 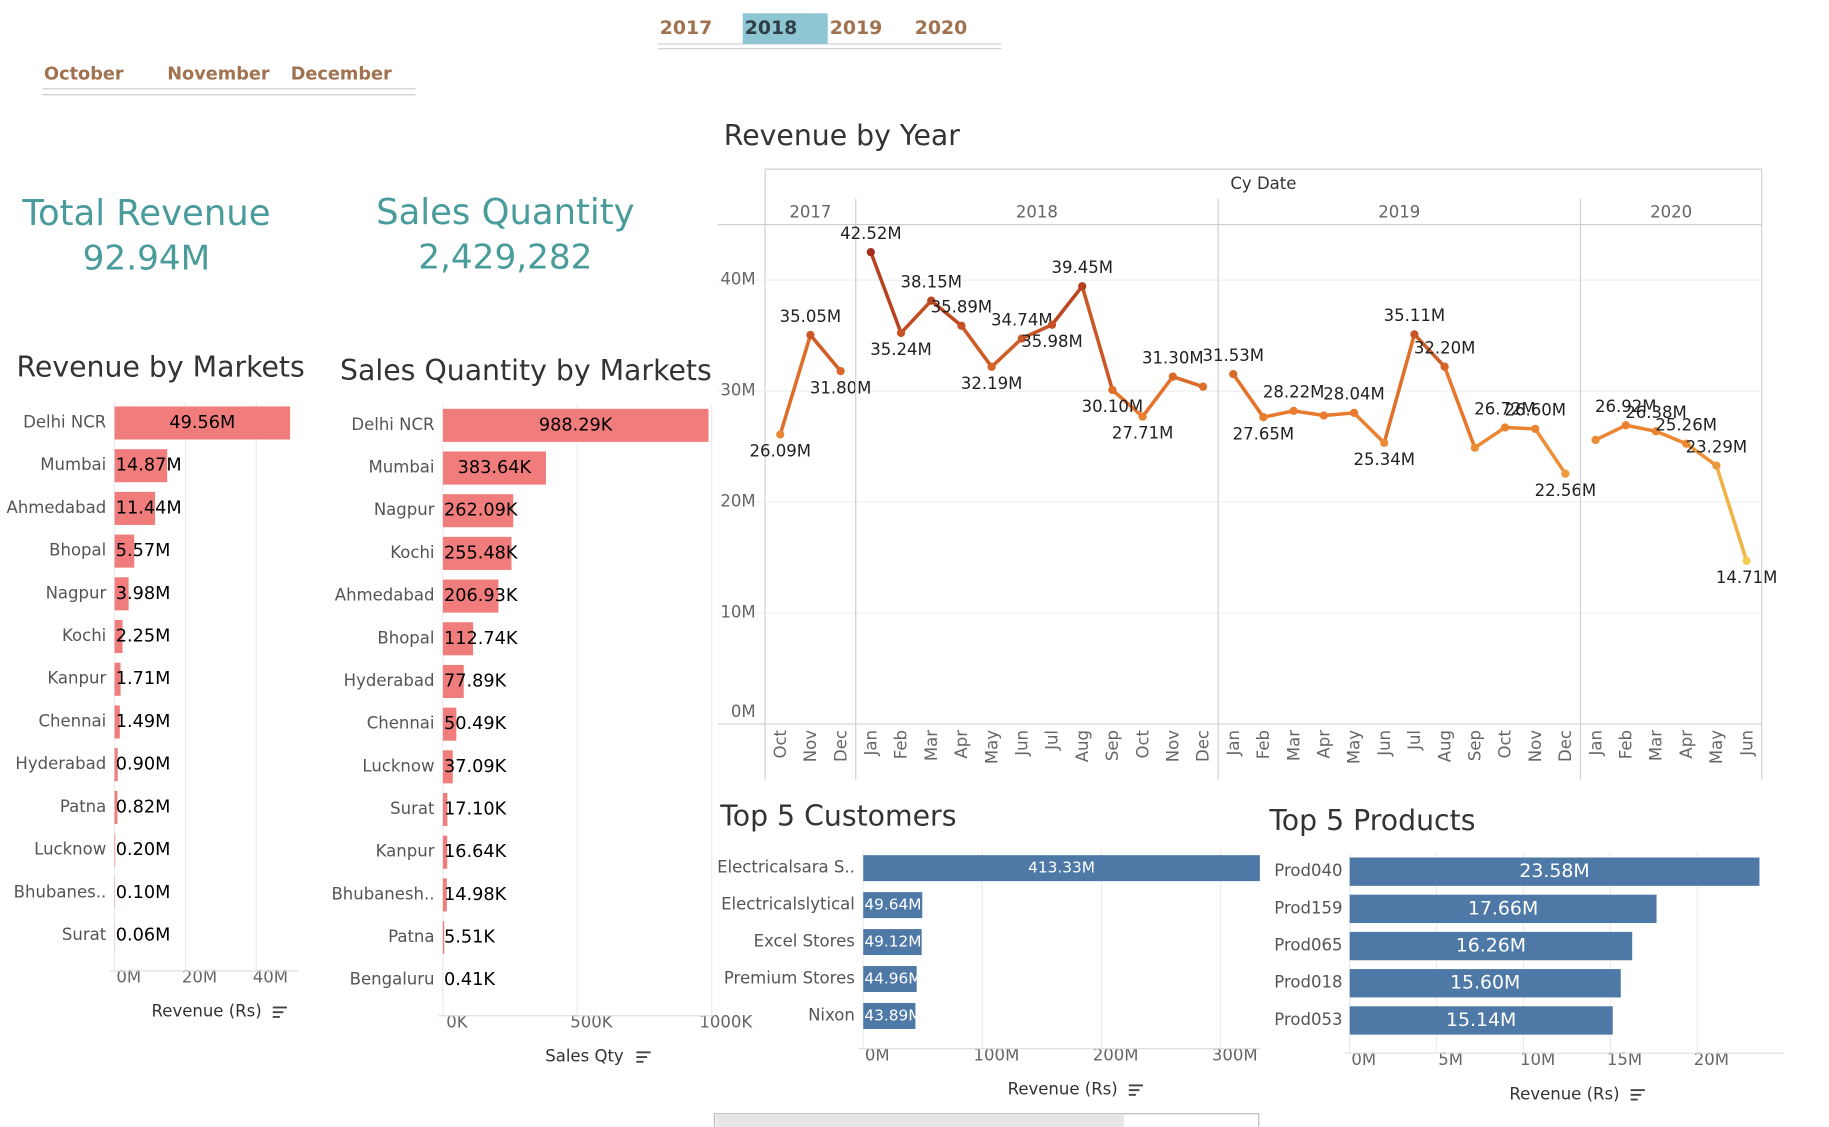 What do you see at coordinates (76, 592) in the screenshot?
I see `category-label: Nagpur` at bounding box center [76, 592].